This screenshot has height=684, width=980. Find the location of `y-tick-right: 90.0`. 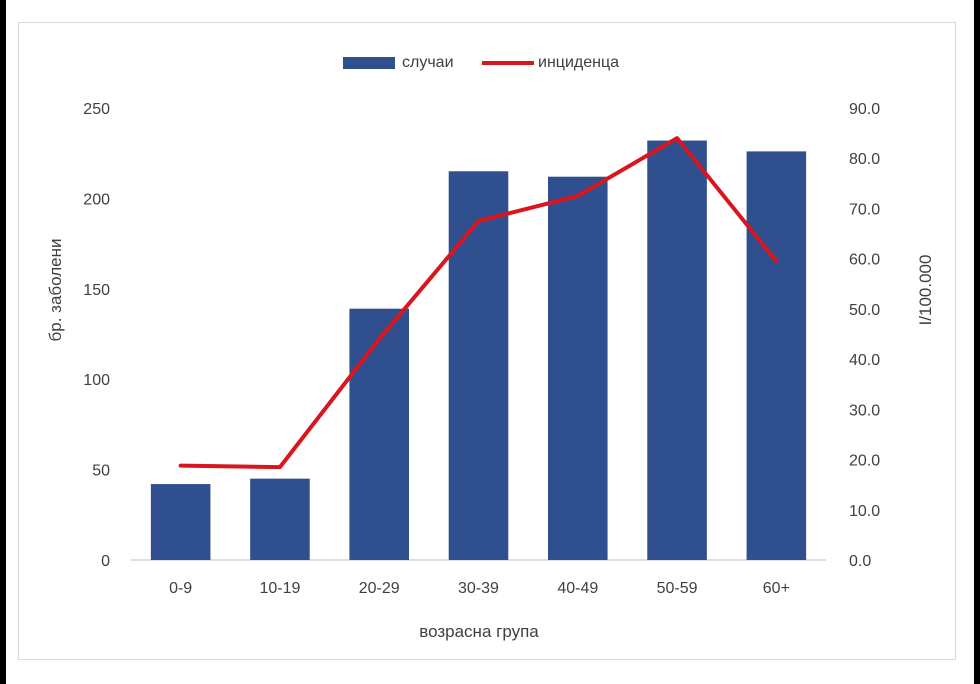

y-tick-right: 90.0 is located at coordinates (864, 109).